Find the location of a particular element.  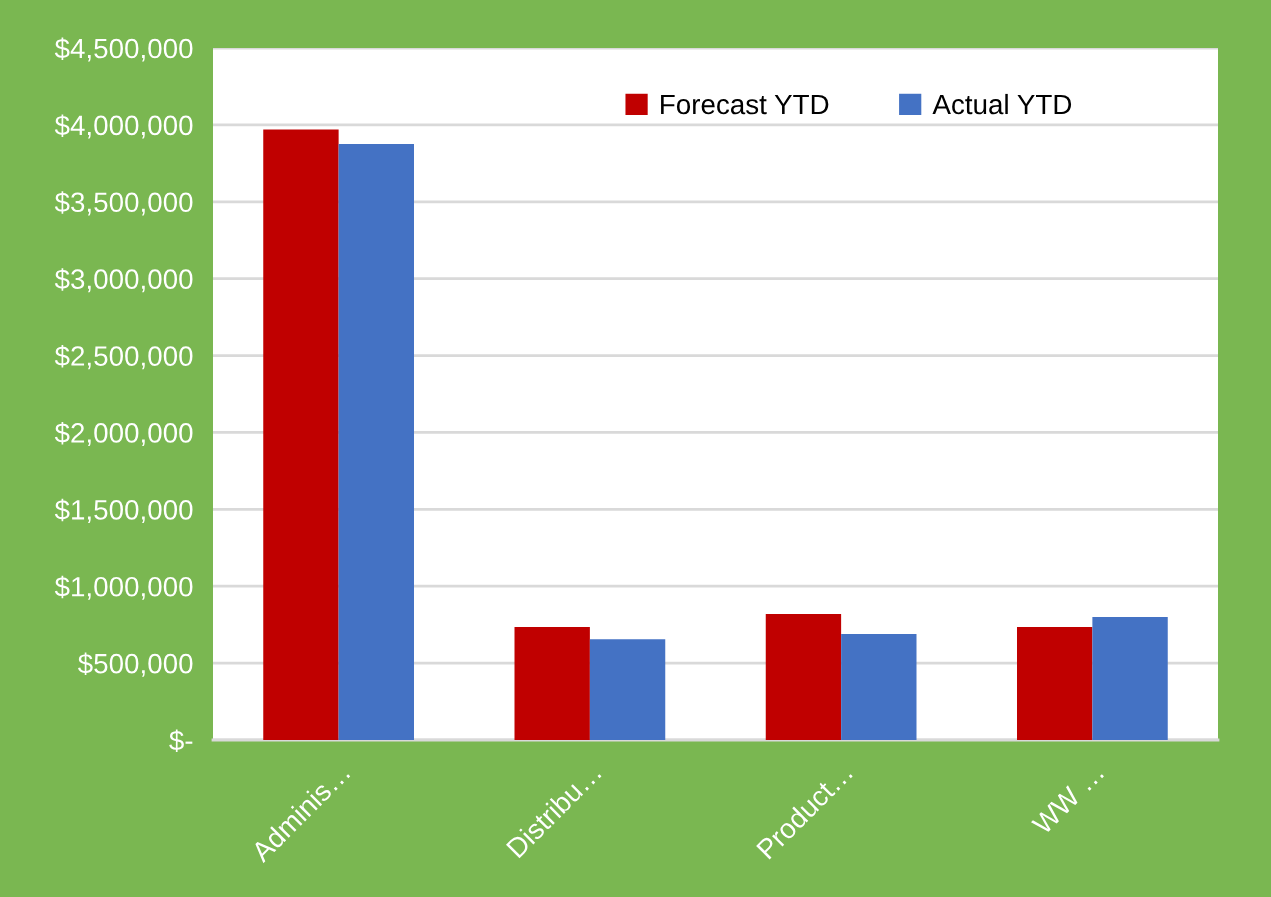

y-tick-label: $1,000,000 is located at coordinates (123, 587).